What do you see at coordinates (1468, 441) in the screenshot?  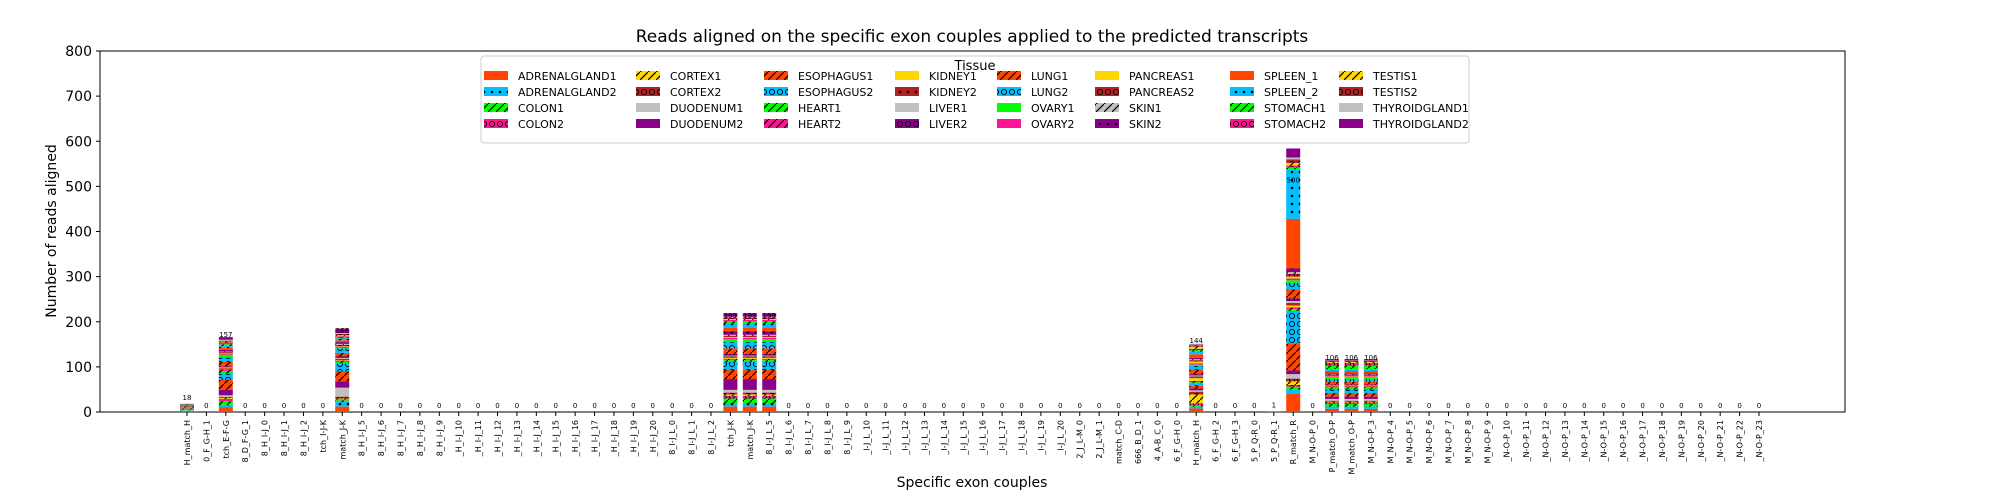 I see `x-tick-label: M_N-O-P_8` at bounding box center [1468, 441].